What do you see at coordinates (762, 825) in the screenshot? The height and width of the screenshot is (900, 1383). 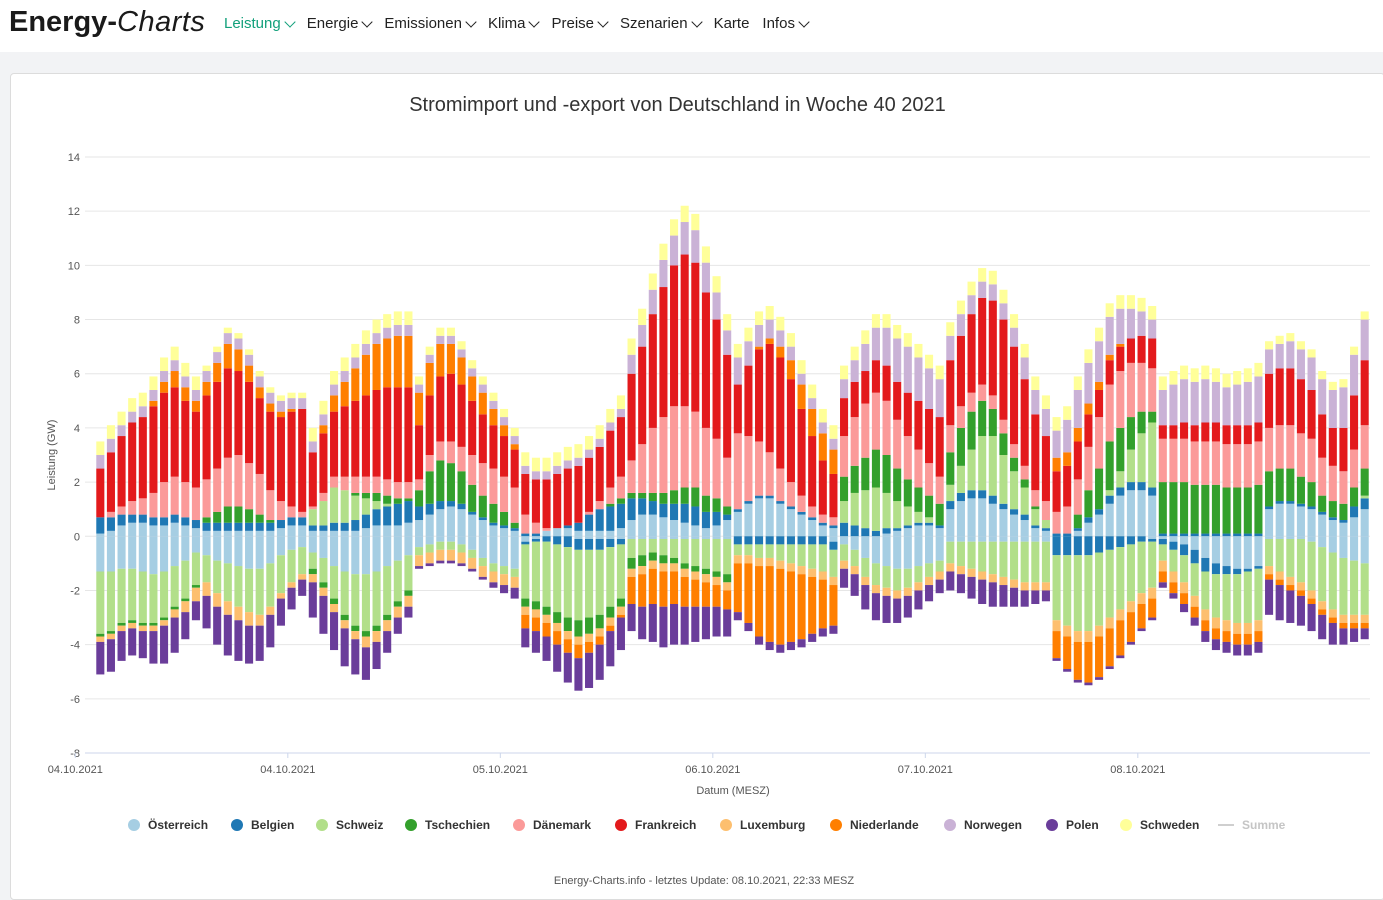 I see `legend-item-luxemburg: Luxemburg` at bounding box center [762, 825].